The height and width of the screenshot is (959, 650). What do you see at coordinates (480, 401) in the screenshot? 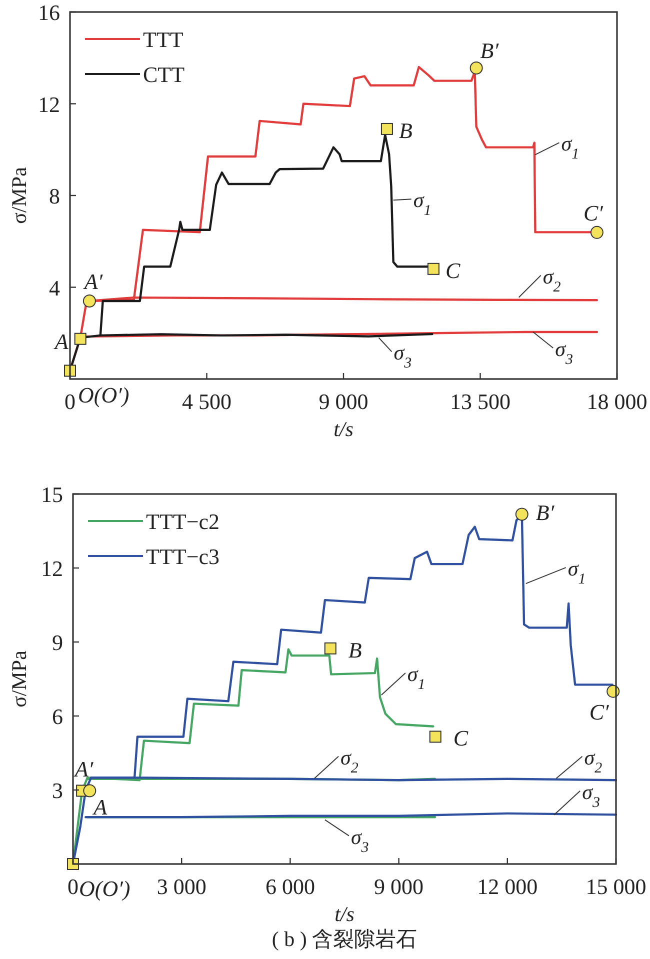
I see `x-tick-label: 13 500` at bounding box center [480, 401].